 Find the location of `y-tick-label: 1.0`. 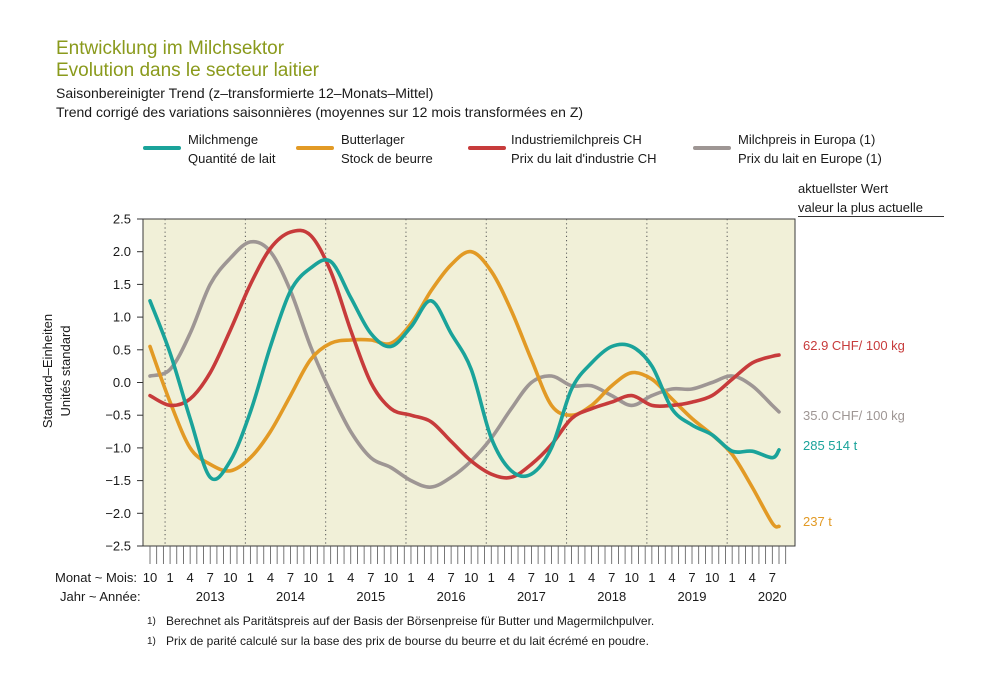

y-tick-label: 1.0 is located at coordinates (122, 317).